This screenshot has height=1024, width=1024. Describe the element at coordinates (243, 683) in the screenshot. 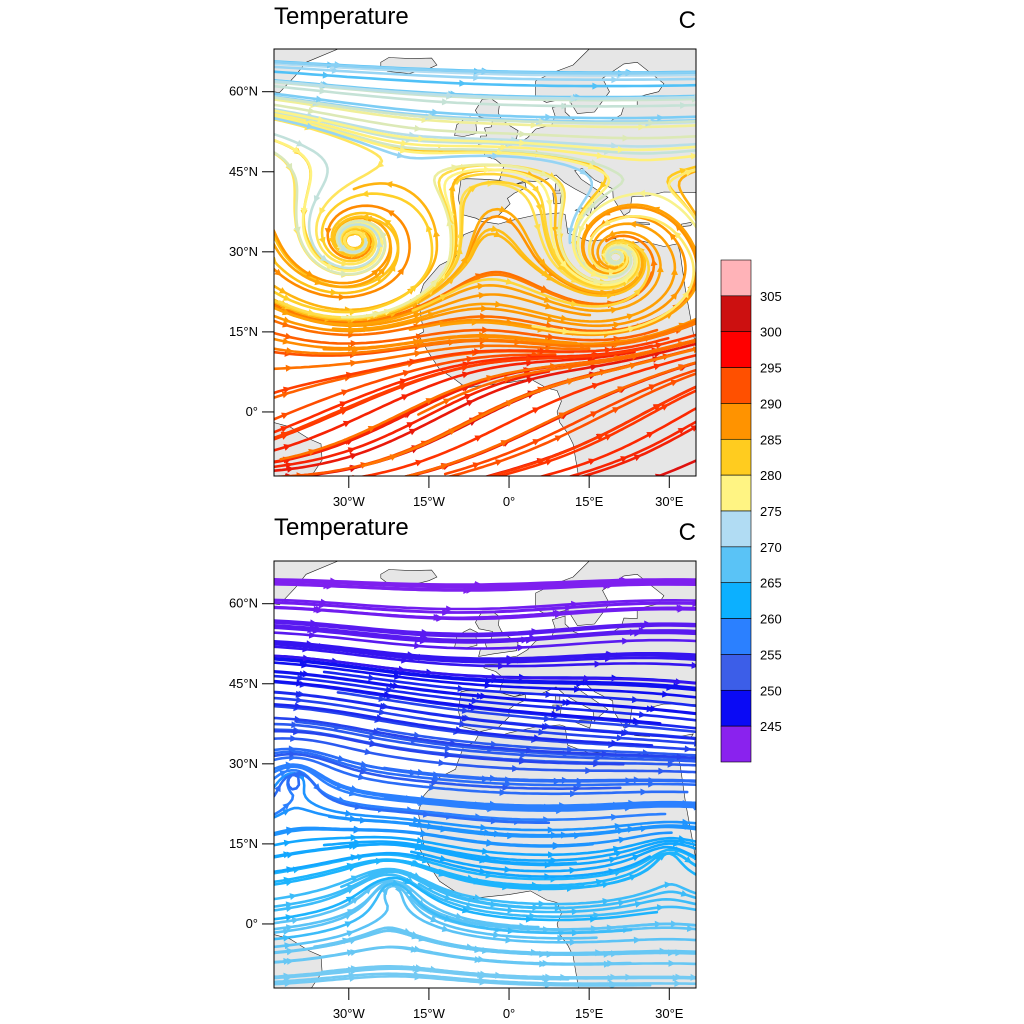

I see `y-tick-label: 45°N` at that location.